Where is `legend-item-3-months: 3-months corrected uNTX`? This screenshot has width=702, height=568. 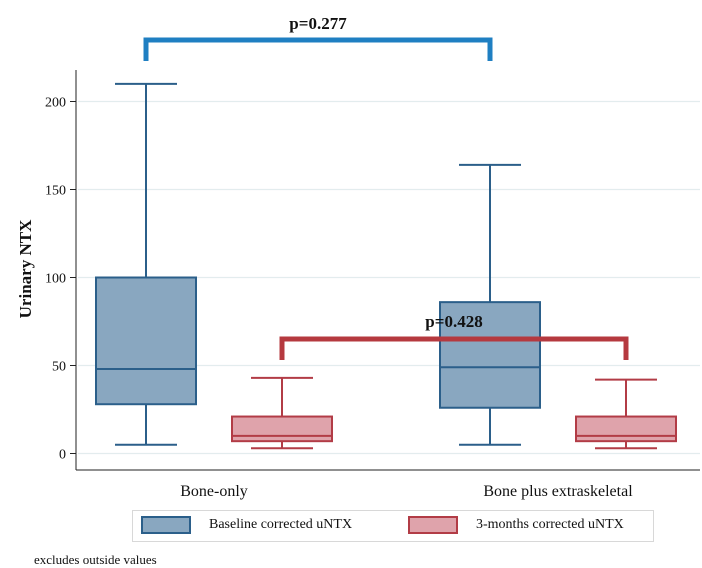
legend-item-3-months: 3-months corrected uNTX is located at coordinates (516, 525).